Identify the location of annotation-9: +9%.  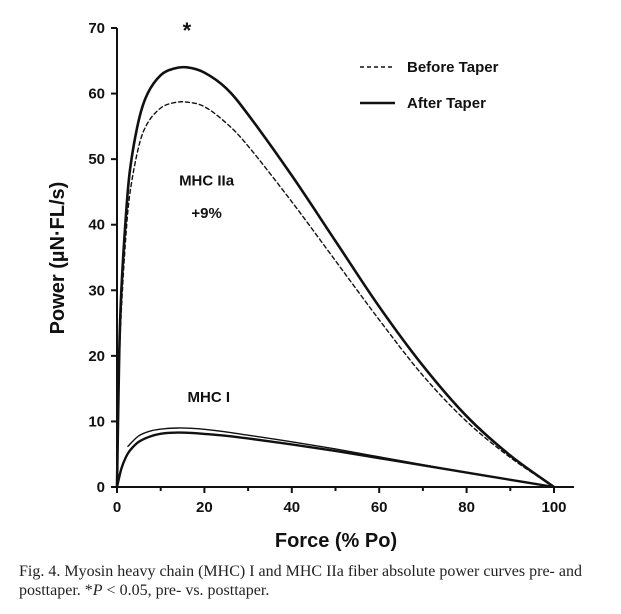
(206, 213).